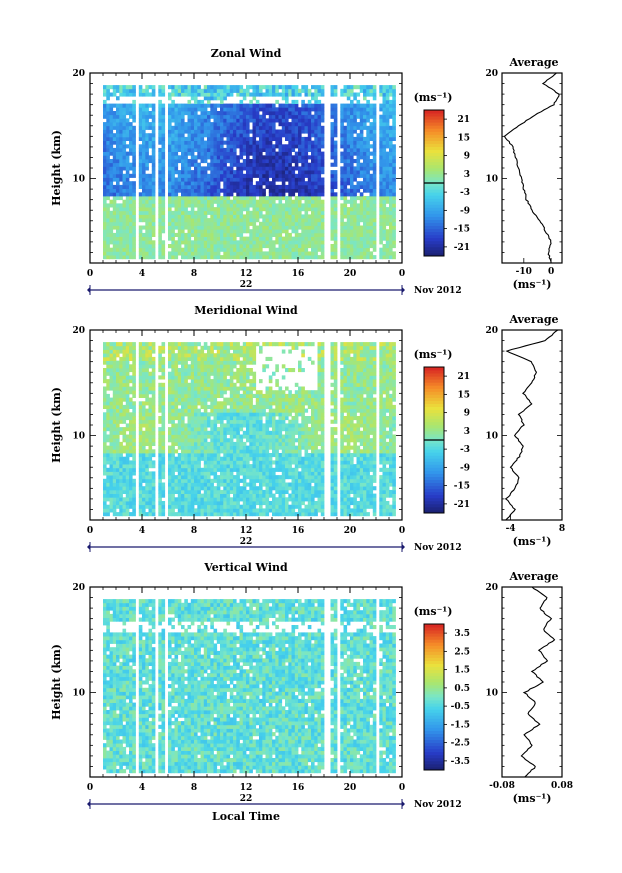 The height and width of the screenshot is (873, 622). Describe the element at coordinates (434, 160) in the screenshot. I see `colorbar-segment` at that location.